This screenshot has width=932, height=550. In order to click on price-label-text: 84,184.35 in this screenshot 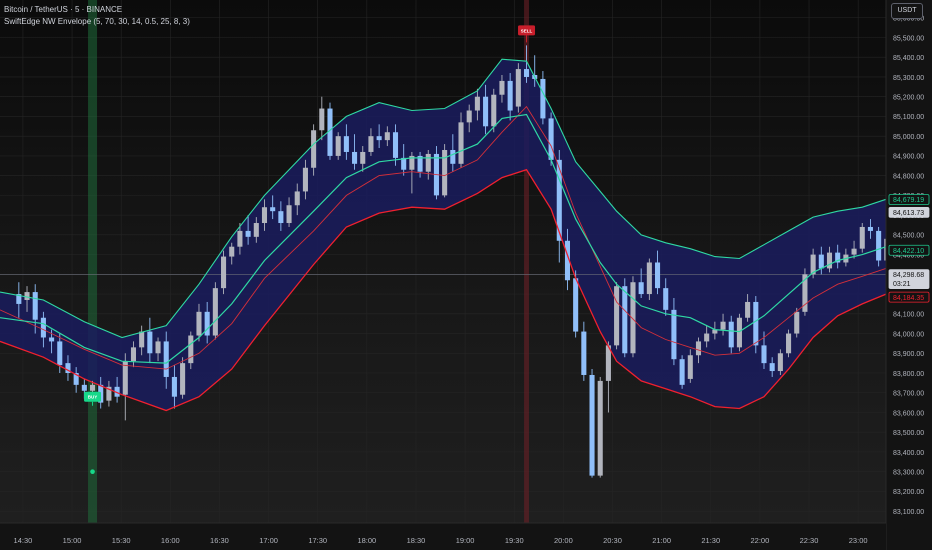, I will do `click(908, 298)`.